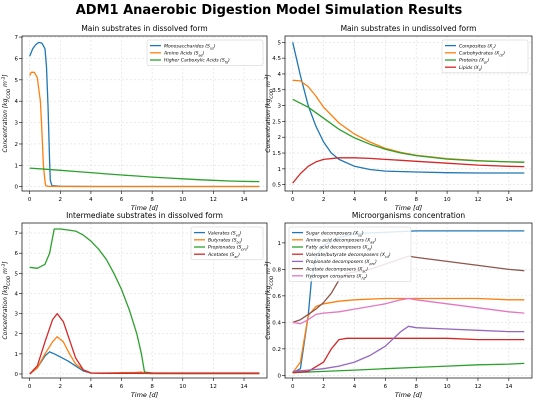  What do you see at coordinates (144, 28) in the screenshot?
I see `chart-title: Main substrates in dissolved form` at bounding box center [144, 28].